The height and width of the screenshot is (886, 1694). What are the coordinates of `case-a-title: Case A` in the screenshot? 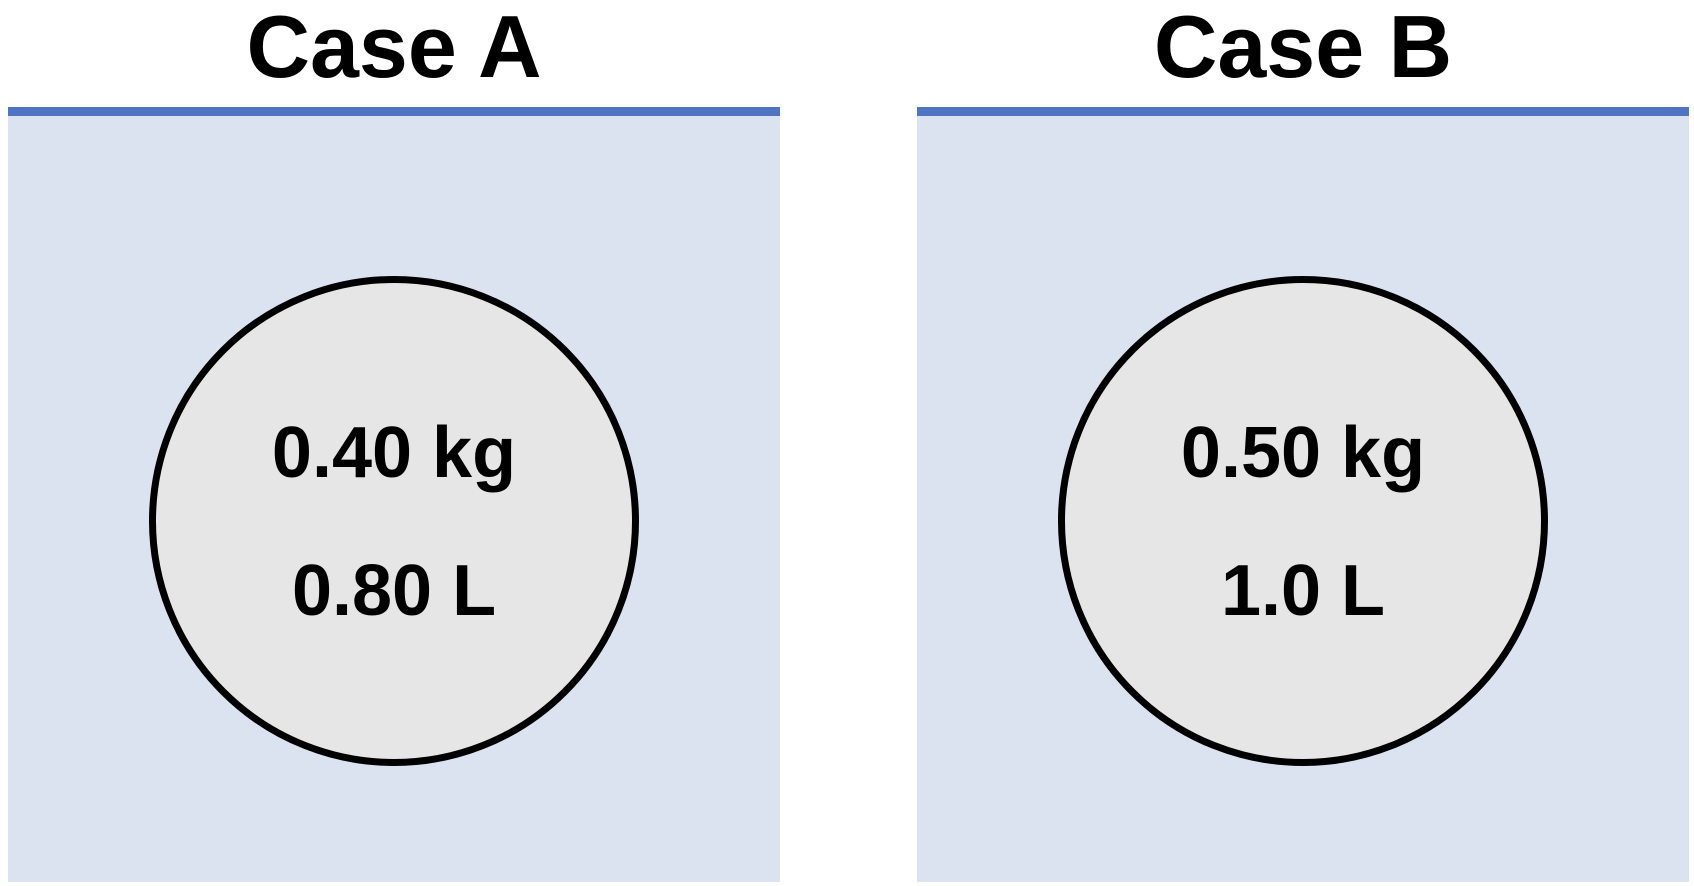 It's located at (394, 48).